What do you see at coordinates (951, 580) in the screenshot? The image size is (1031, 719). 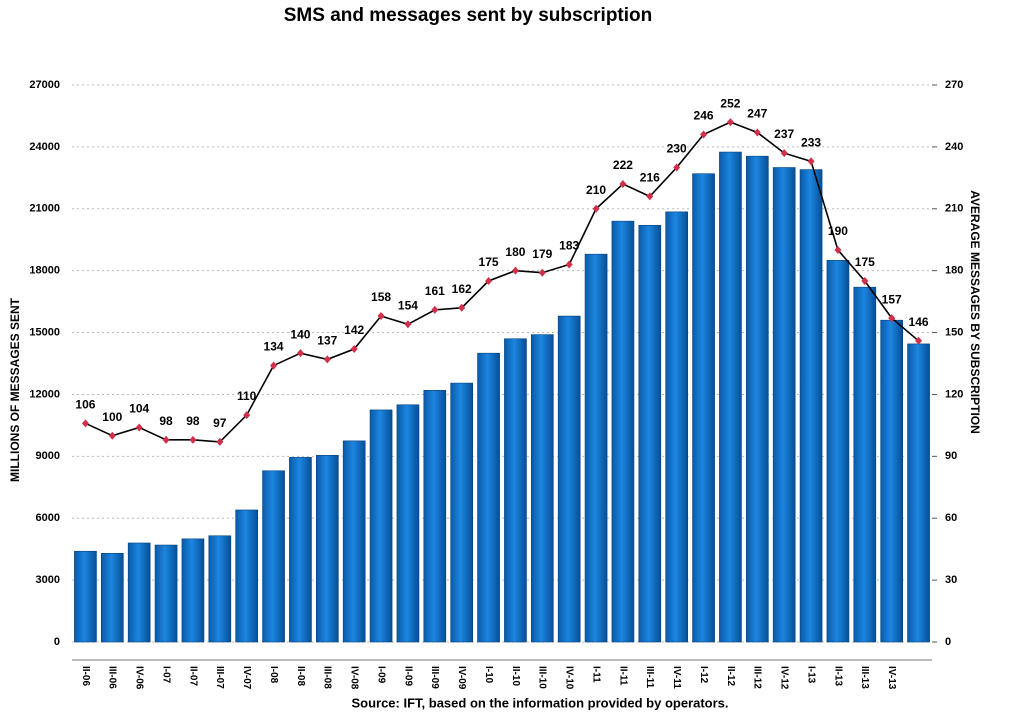 I see `y2-tick-label: 30` at bounding box center [951, 580].